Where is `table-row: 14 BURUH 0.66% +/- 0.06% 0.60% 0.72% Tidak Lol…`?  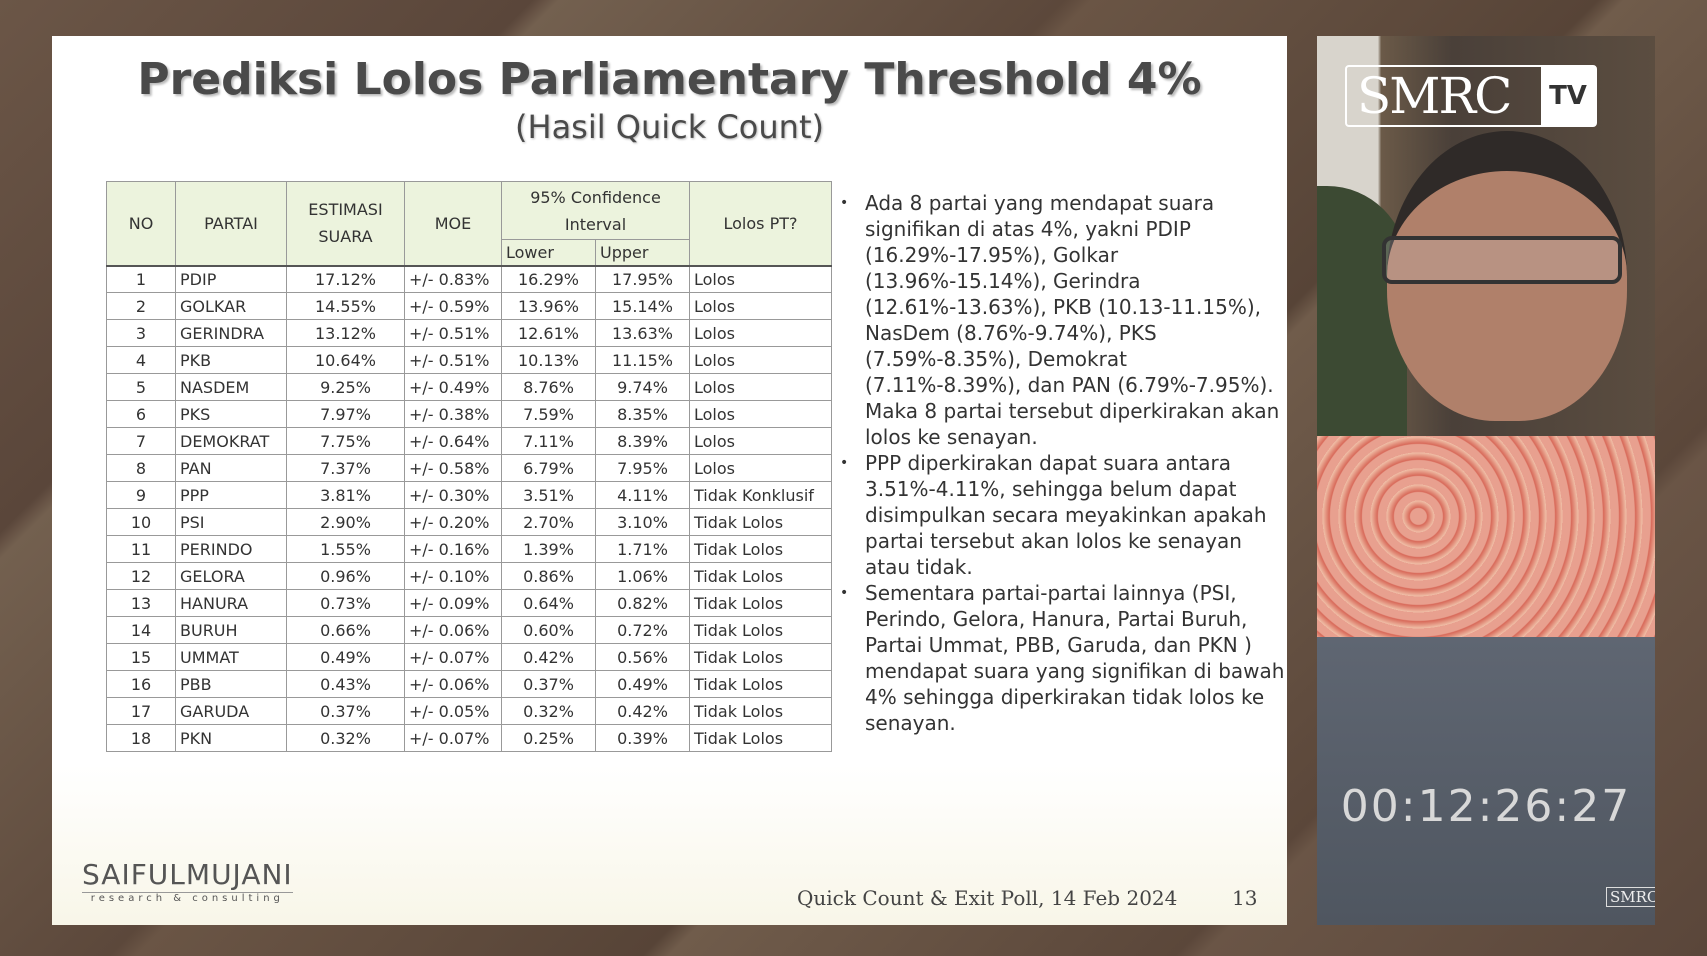 table-row: 14 BURUH 0.66% +/- 0.06% 0.60% 0.72% Tidak Lol… is located at coordinates (469, 630).